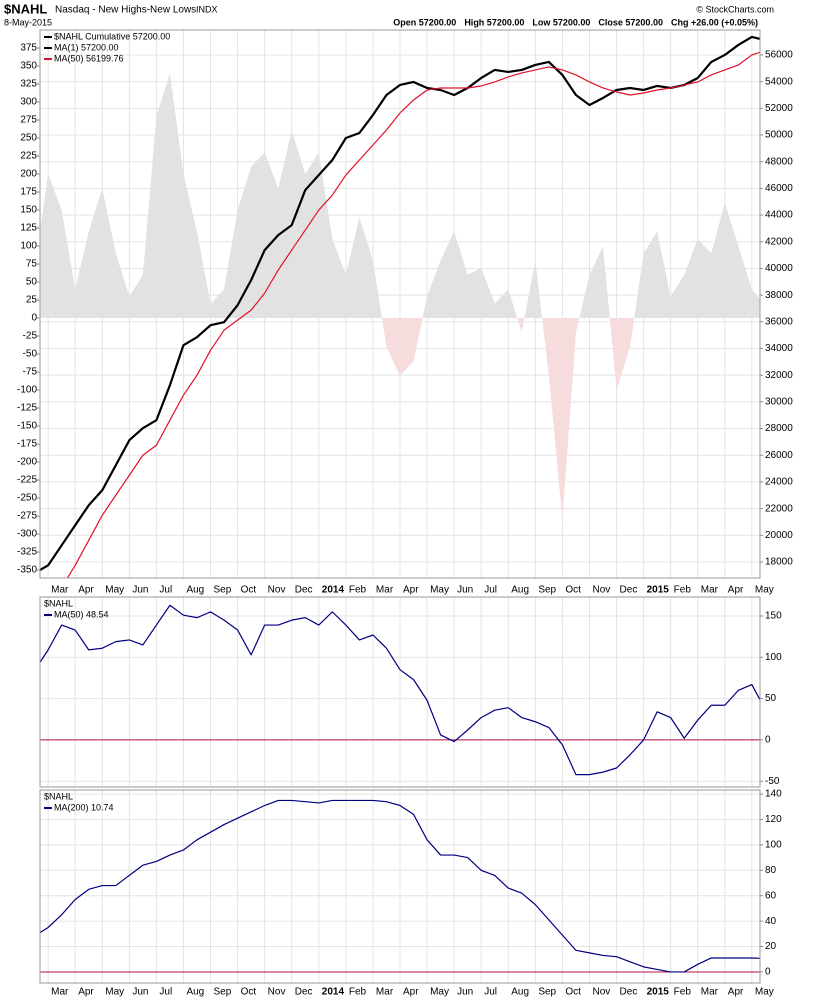 The height and width of the screenshot is (1000, 820). What do you see at coordinates (28, 102) in the screenshot?
I see `y-tick-label: 300` at bounding box center [28, 102].